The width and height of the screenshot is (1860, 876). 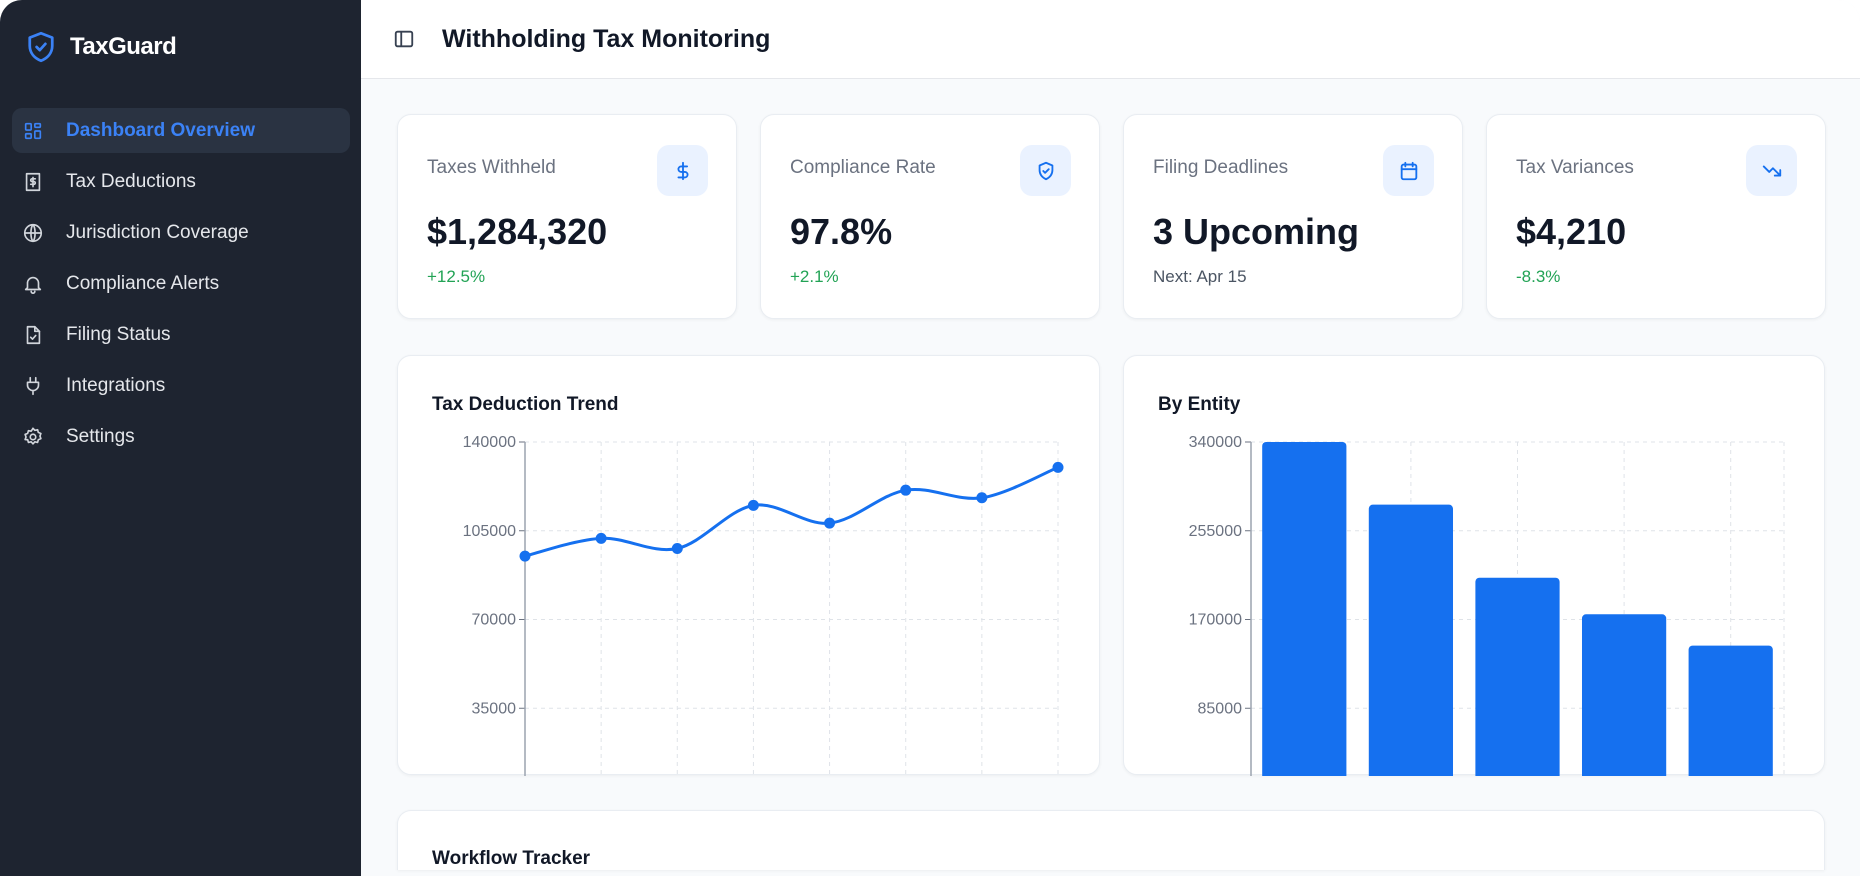 I want to click on stat-card-filing-deadlines: Filing Deadlines 3 Upcoming Next: Apr 15, so click(x=1293, y=216).